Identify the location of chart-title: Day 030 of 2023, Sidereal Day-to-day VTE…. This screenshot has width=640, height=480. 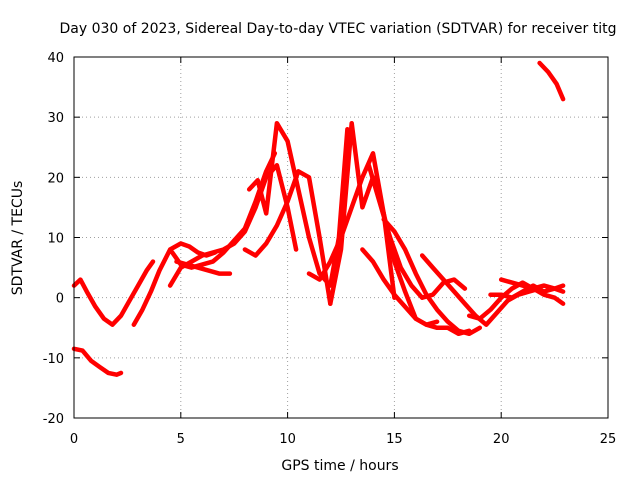
(338, 29).